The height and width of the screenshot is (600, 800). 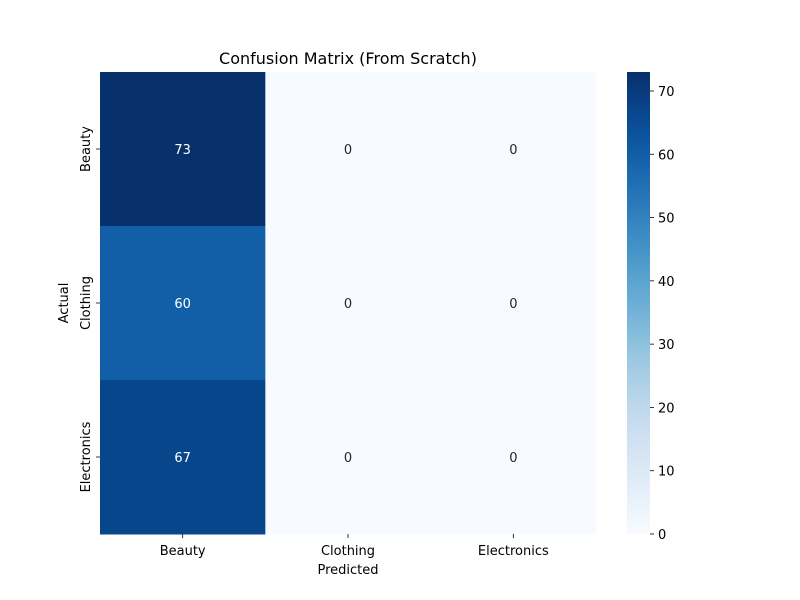 I want to click on cell-annotation: 60, so click(x=182, y=304).